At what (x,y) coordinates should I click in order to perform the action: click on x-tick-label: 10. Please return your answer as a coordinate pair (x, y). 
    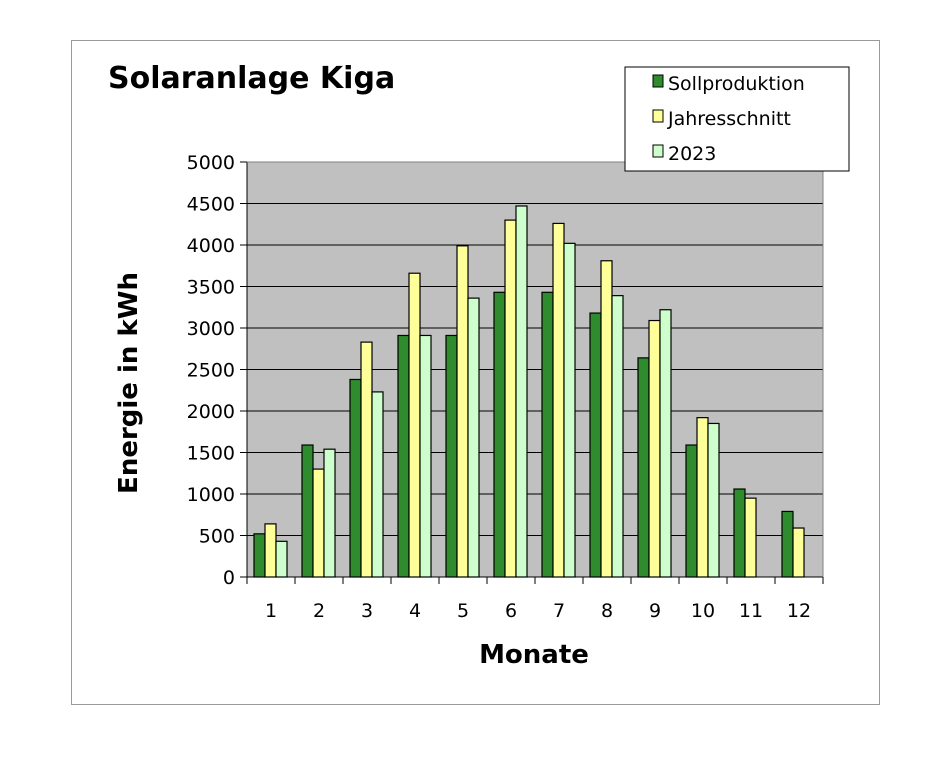
    Looking at the image, I should click on (703, 611).